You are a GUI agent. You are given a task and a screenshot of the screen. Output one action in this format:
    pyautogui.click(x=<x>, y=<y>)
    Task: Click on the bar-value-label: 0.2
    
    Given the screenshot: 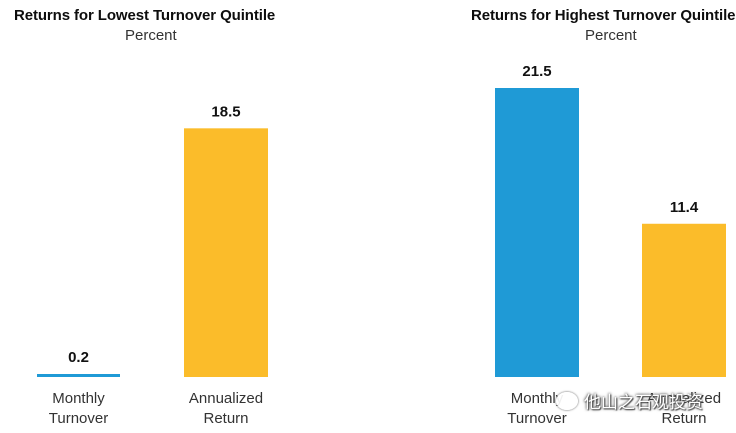 What is the action you would take?
    pyautogui.click(x=78, y=357)
    